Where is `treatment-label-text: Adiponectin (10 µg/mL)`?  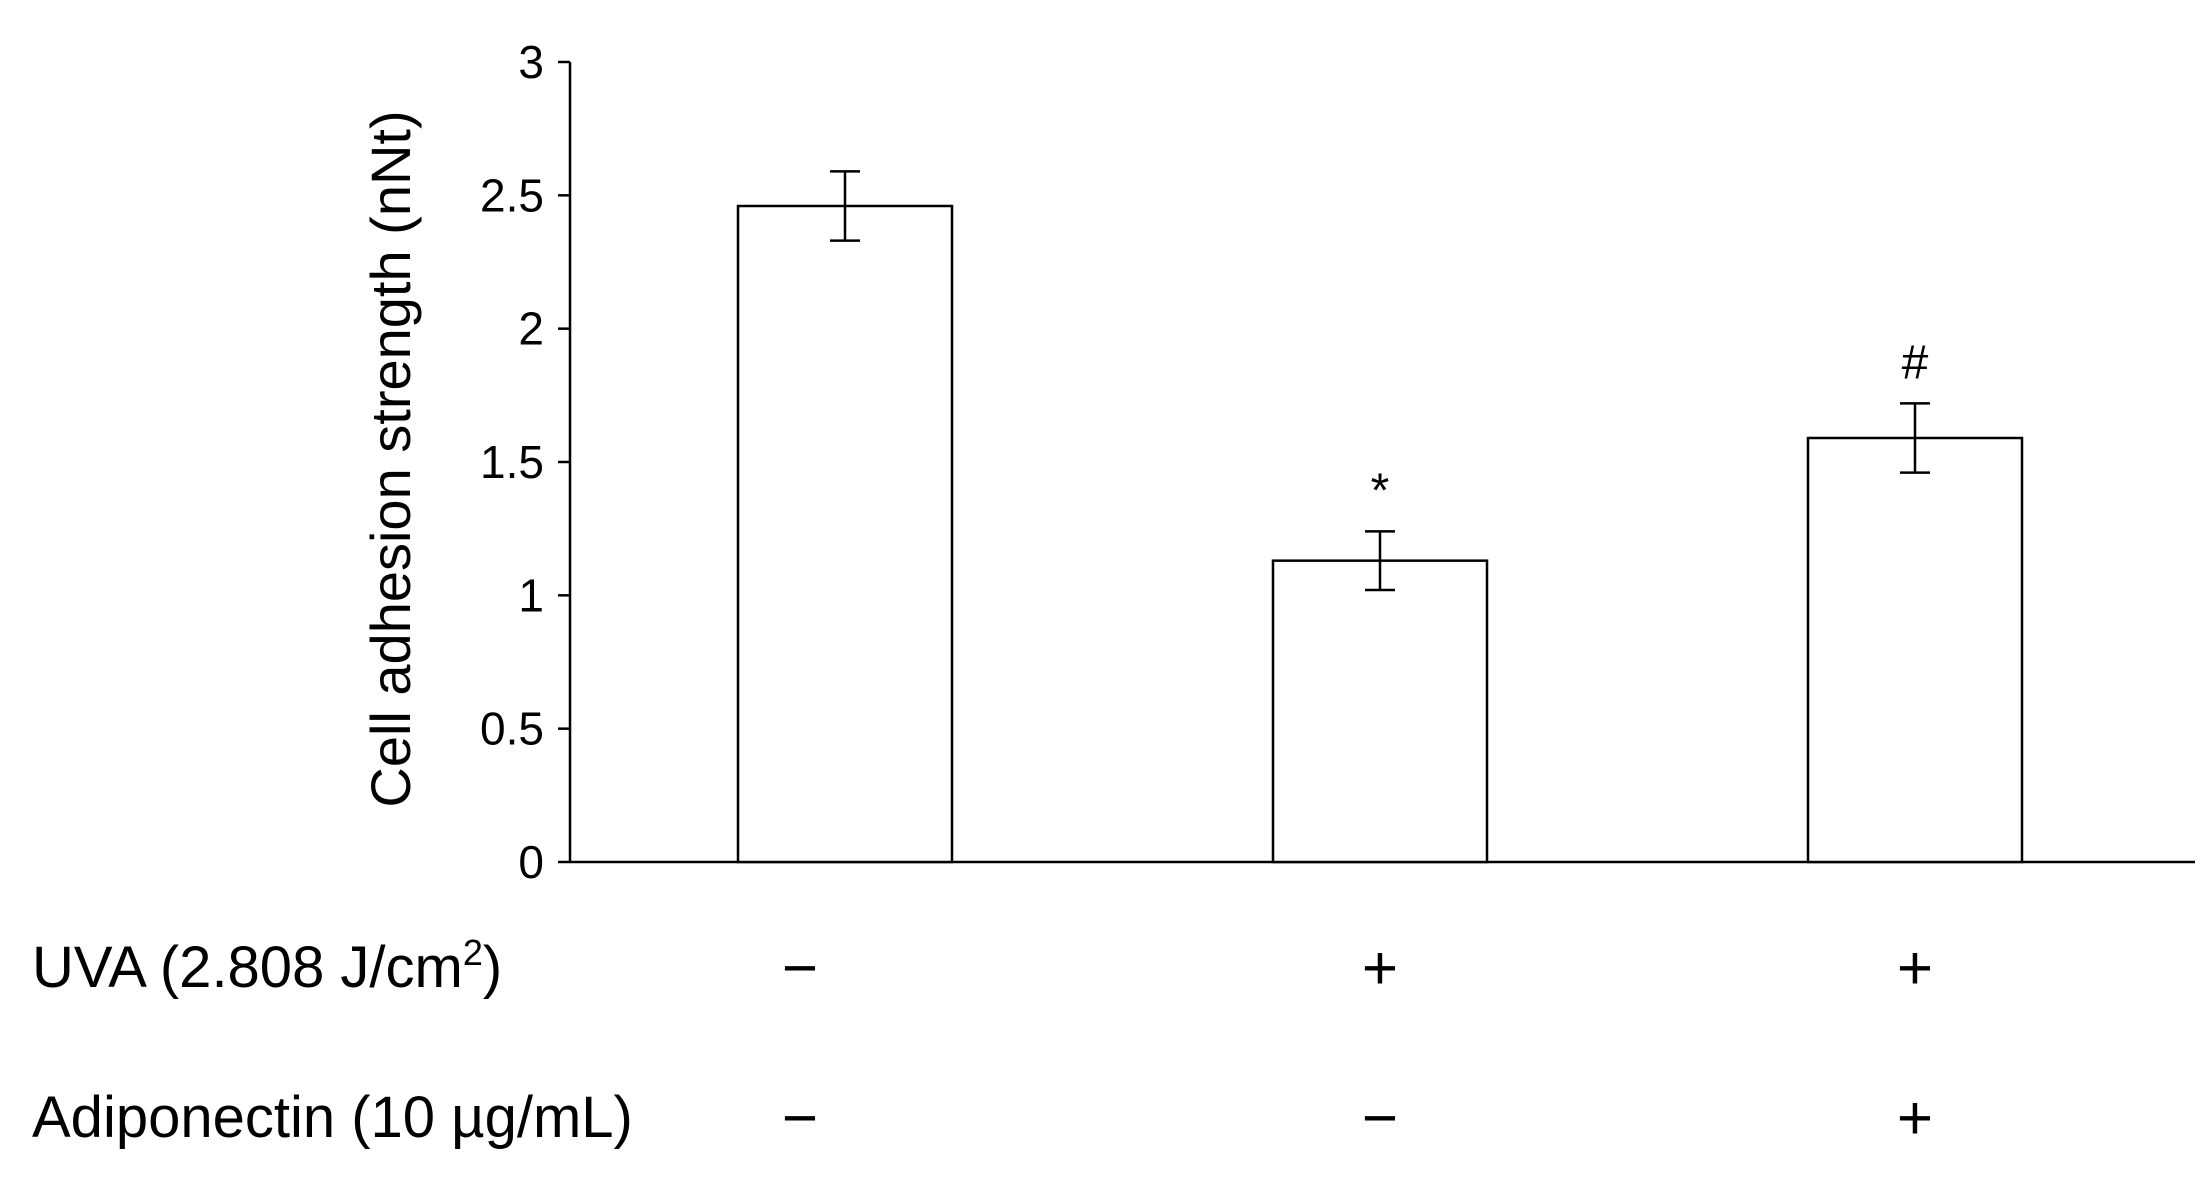 treatment-label-text: Adiponectin (10 µg/mL) is located at coordinates (332, 1117).